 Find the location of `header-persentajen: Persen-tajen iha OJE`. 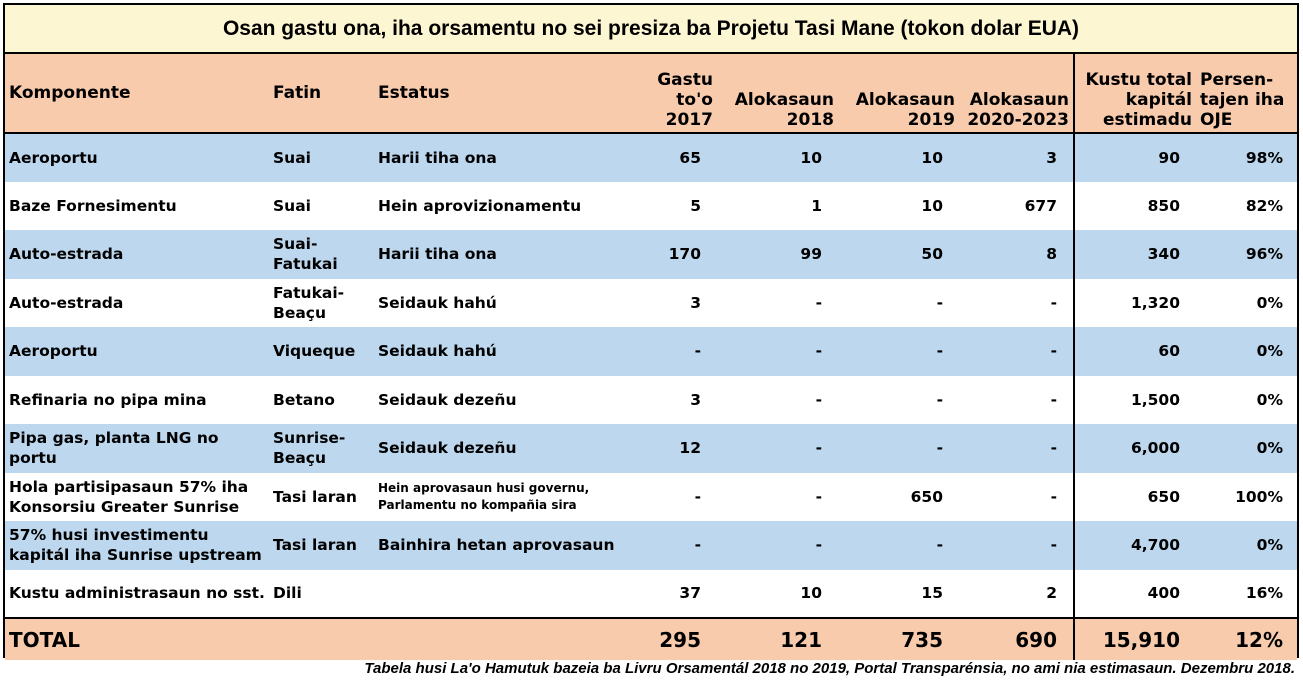

header-persentajen: Persen-tajen iha OJE is located at coordinates (1246, 94).